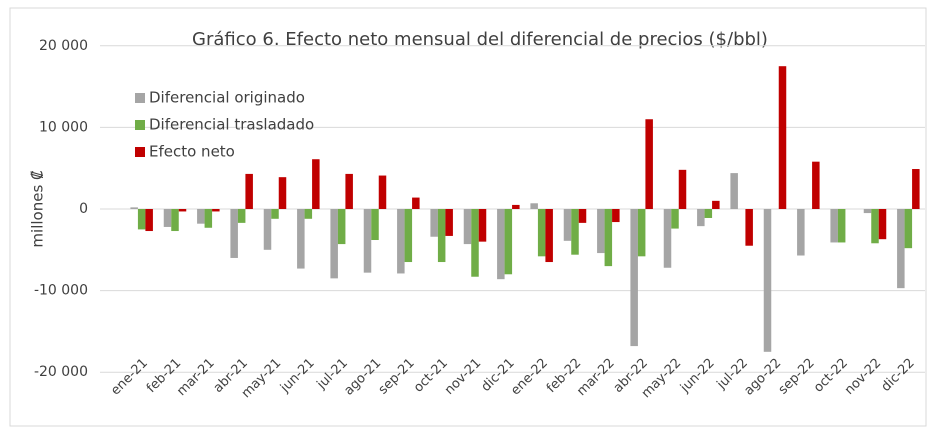 The width and height of the screenshot is (935, 433). I want to click on legend-label: Diferencial trasladado, so click(231, 125).